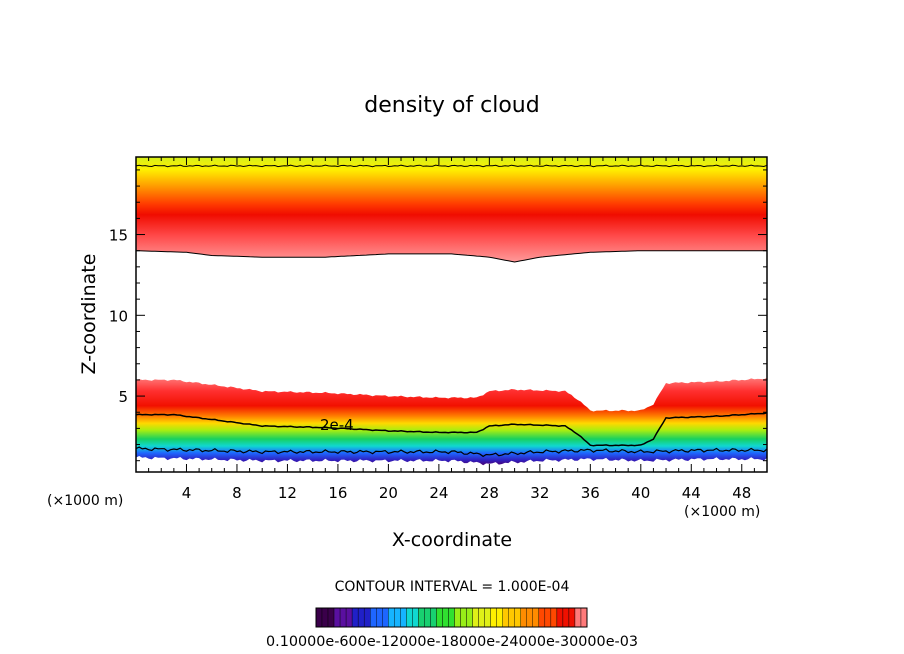 This screenshot has width=904, height=654. What do you see at coordinates (590, 493) in the screenshot?
I see `x-tick-label: 36` at bounding box center [590, 493].